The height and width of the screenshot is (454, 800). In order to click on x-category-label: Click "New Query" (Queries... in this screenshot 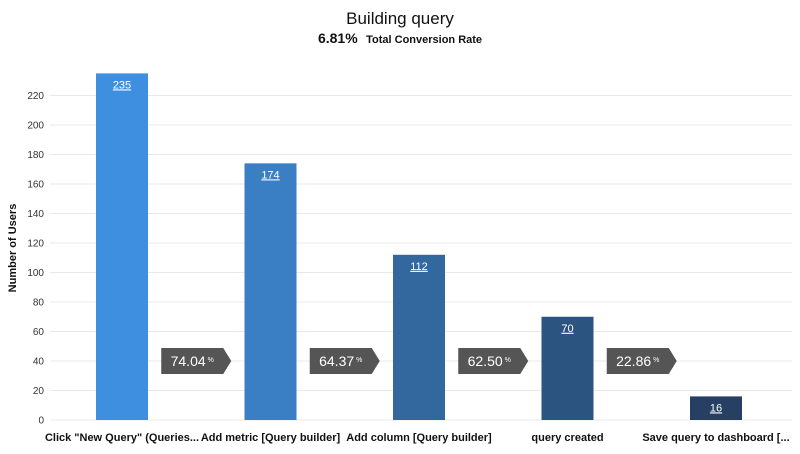, I will do `click(122, 438)`.